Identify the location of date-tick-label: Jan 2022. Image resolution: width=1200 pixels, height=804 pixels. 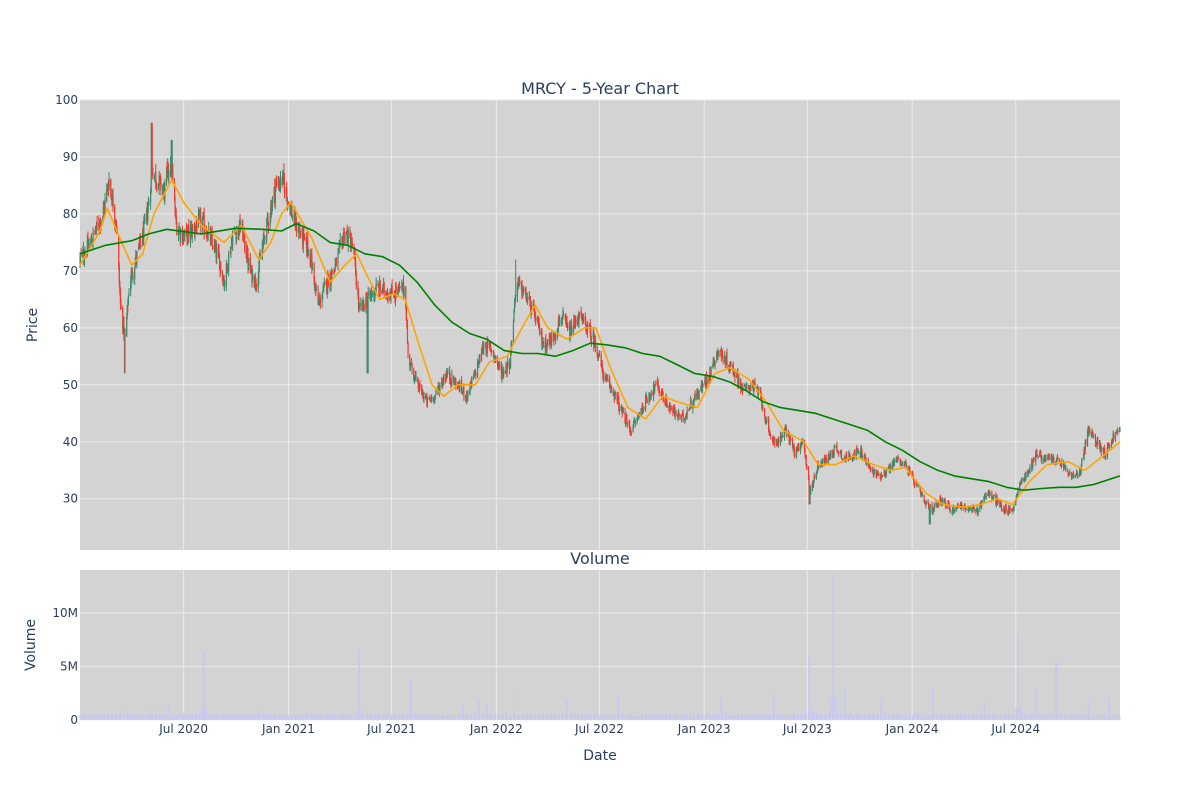
(496, 729).